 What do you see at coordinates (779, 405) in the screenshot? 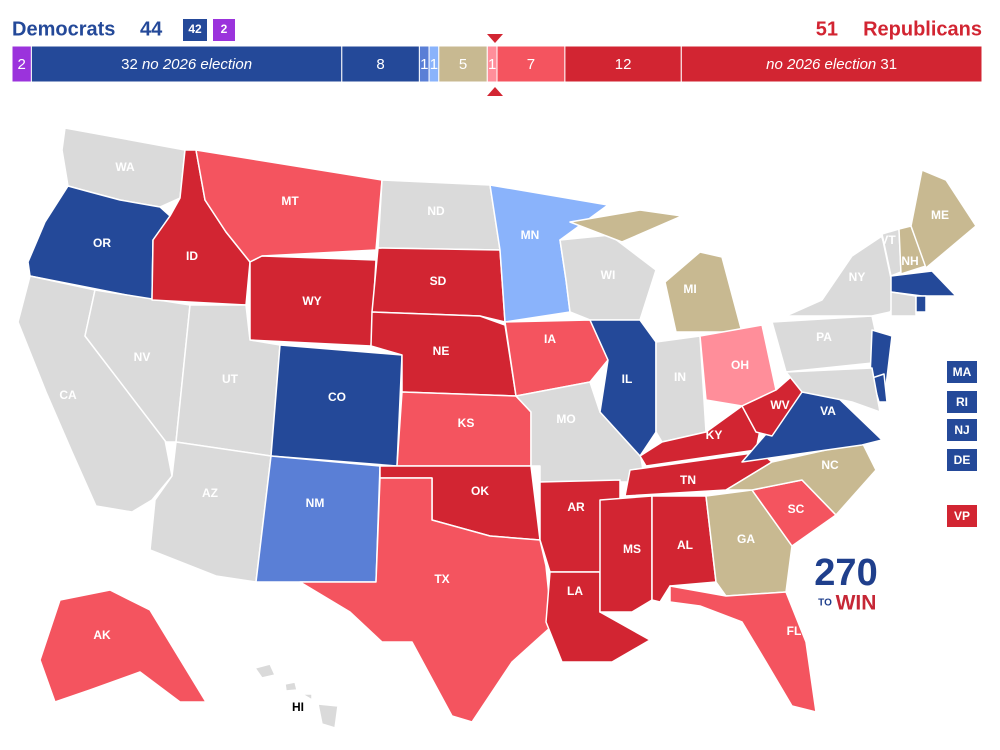
I see `state-label: WV` at bounding box center [779, 405].